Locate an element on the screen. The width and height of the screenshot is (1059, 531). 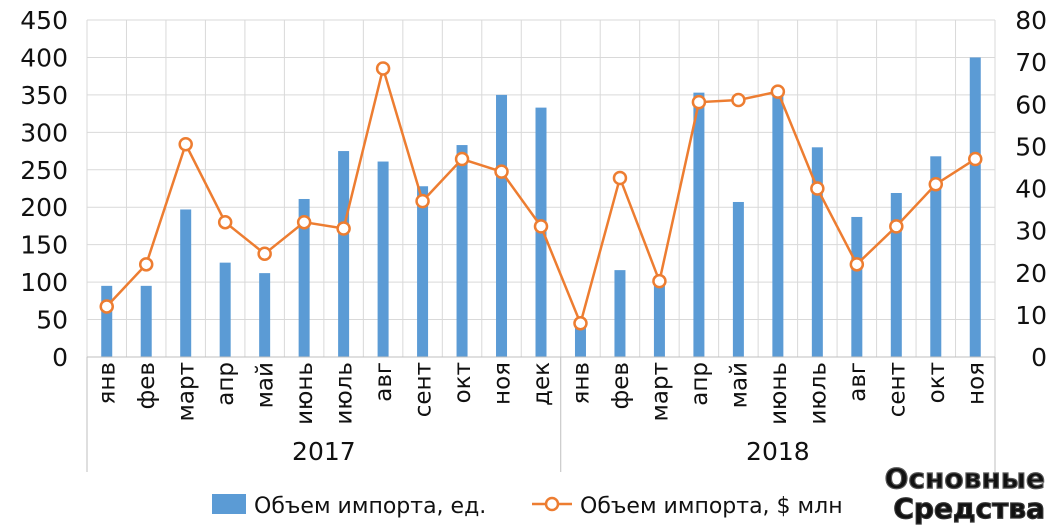
left-tick-label: 100 is located at coordinates (44, 282).